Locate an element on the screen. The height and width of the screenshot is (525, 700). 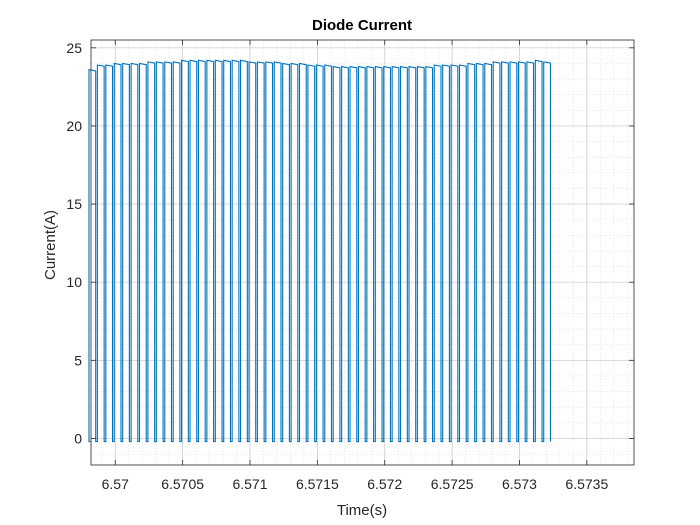
x-tick-label: 6.5715 is located at coordinates (317, 484).